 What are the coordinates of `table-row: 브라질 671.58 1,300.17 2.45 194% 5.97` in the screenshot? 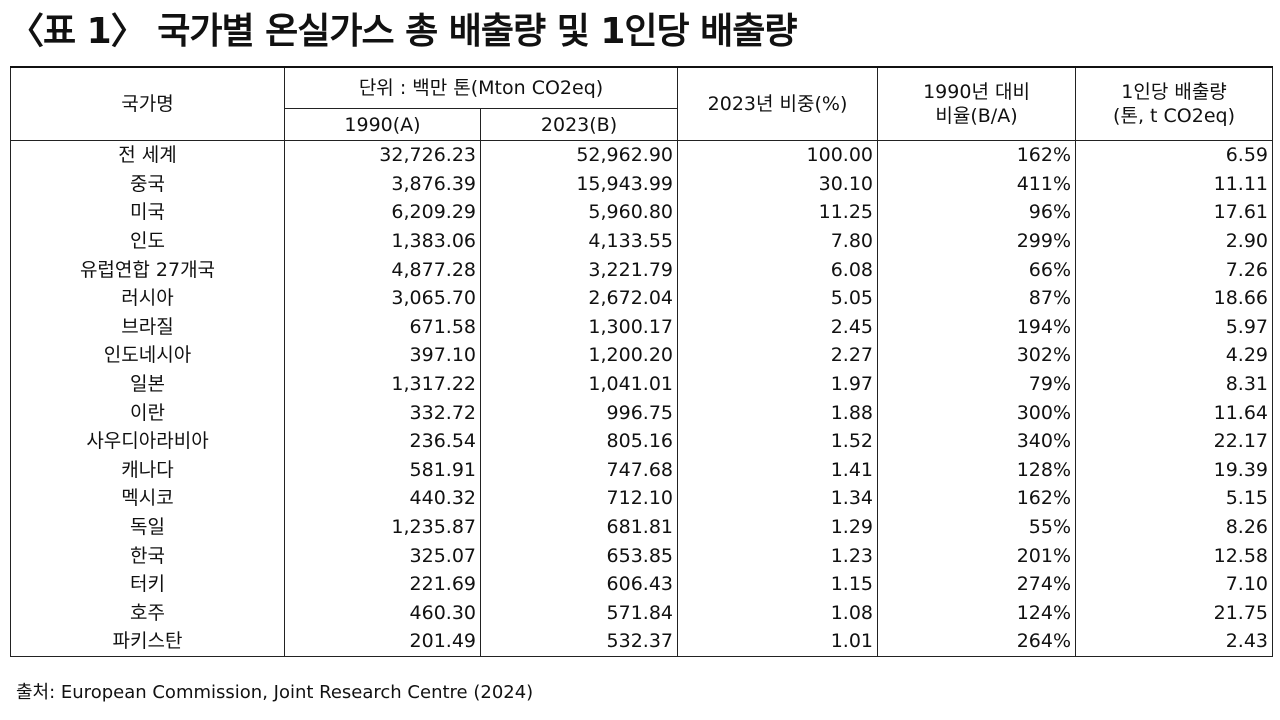 It's located at (642, 327).